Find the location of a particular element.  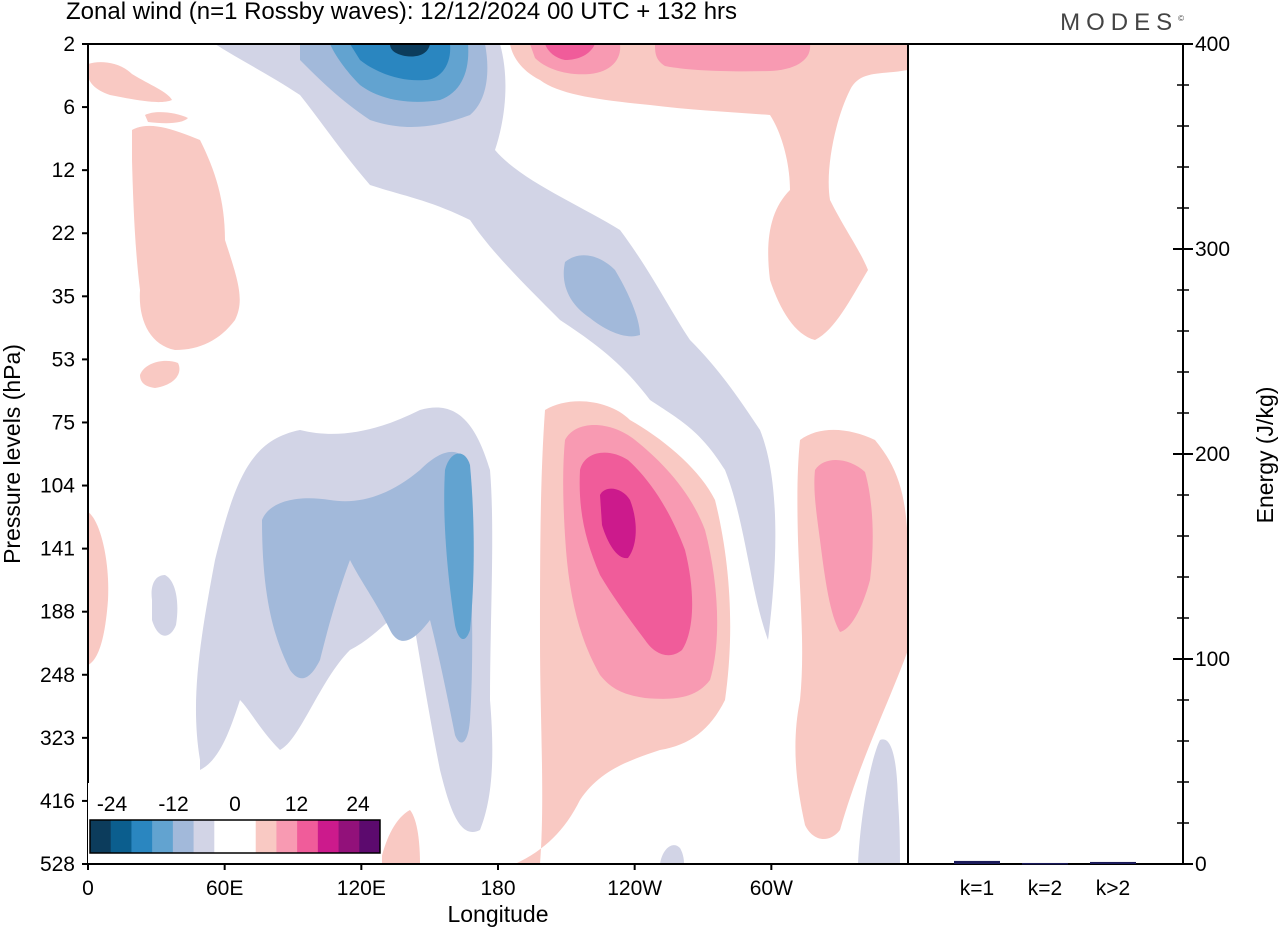

colorbar-outline is located at coordinates (235, 836).